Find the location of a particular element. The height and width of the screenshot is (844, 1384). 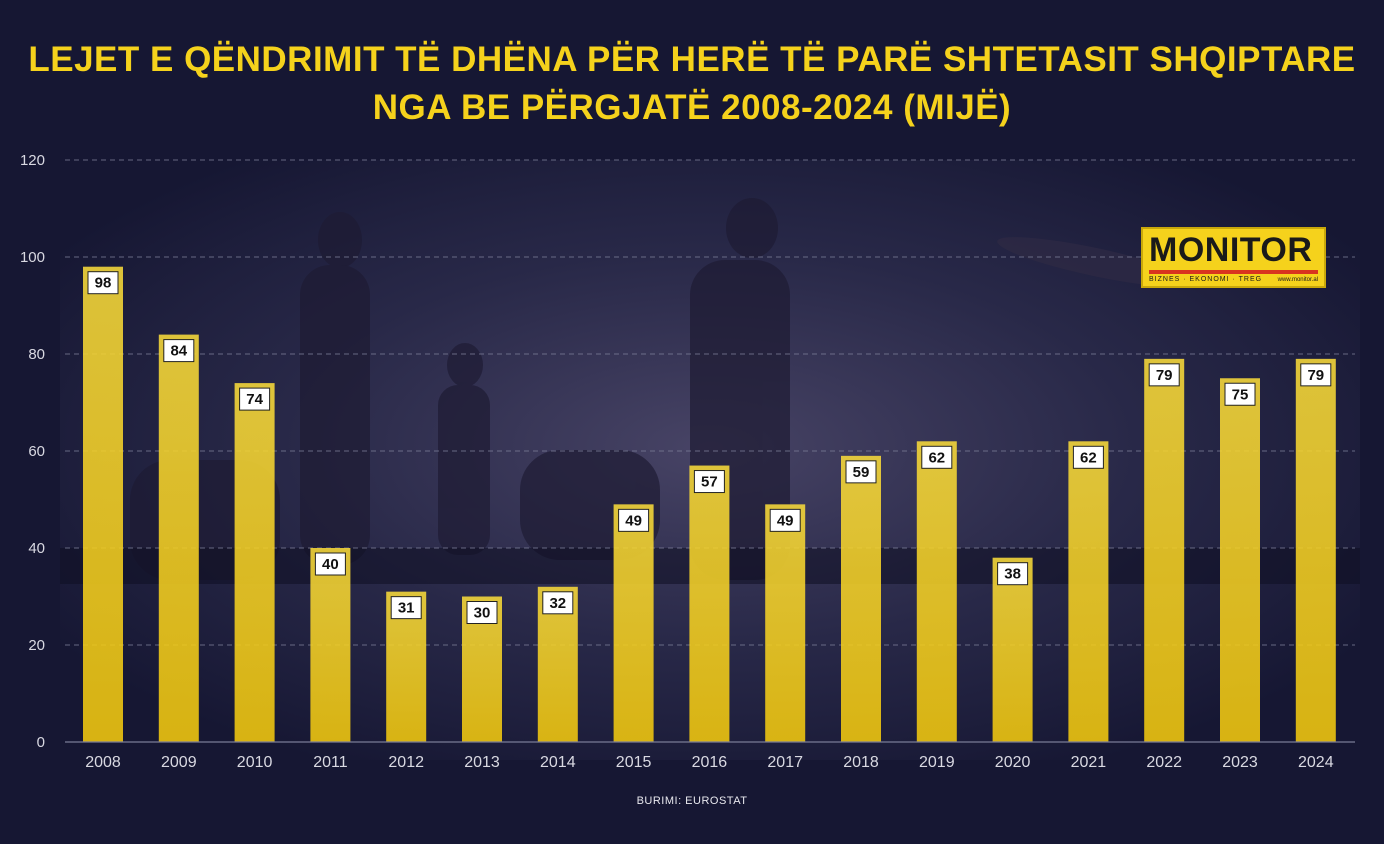

bar-2020 is located at coordinates (1012, 649).